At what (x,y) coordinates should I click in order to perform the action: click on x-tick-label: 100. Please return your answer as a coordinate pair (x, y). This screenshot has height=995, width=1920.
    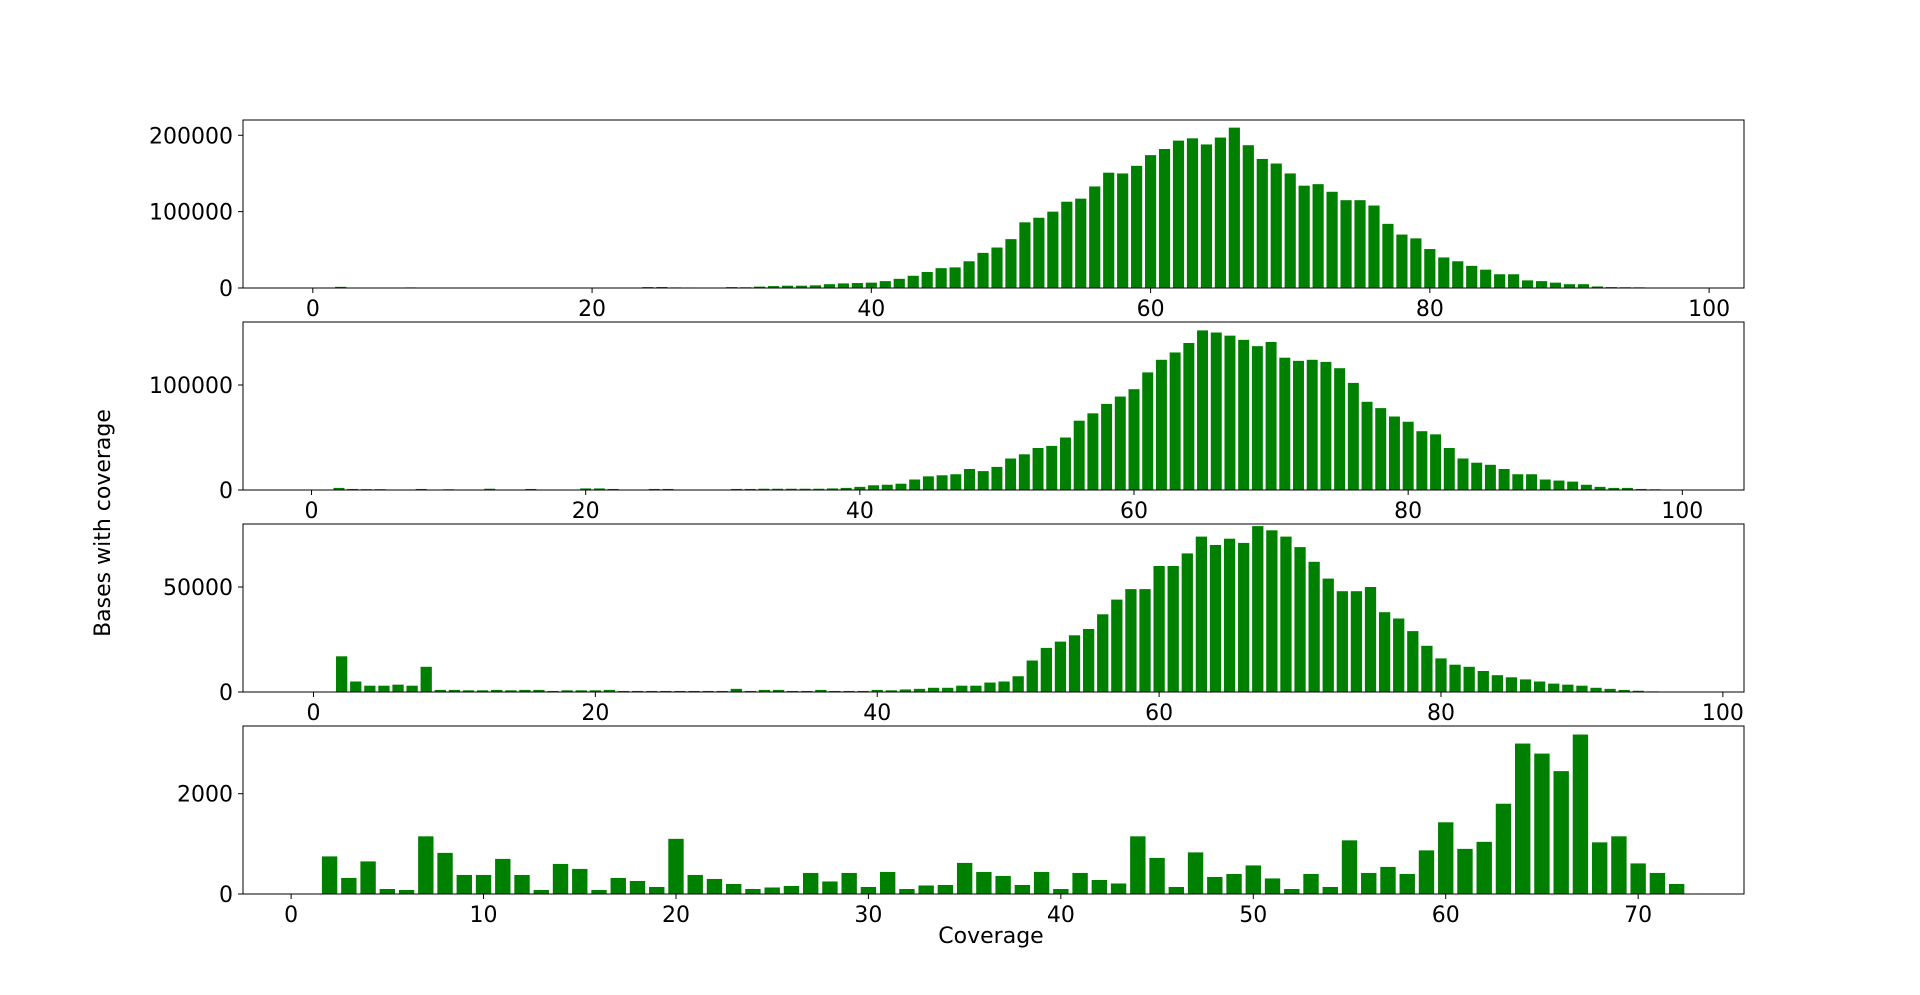
    Looking at the image, I should click on (1682, 511).